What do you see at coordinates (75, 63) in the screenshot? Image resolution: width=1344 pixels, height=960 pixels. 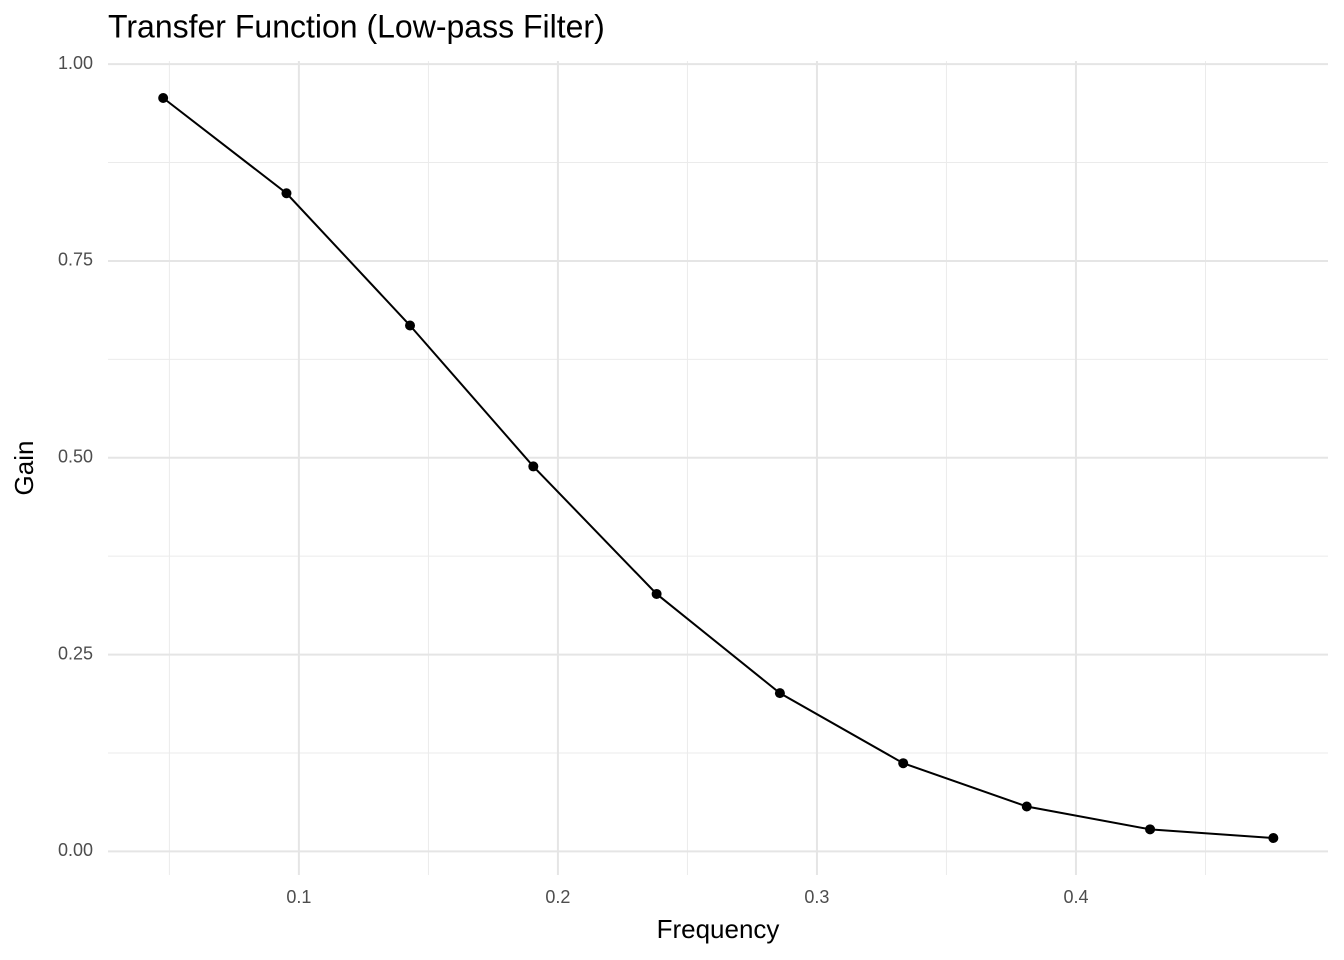 I see `y-tick-label: 1.00` at bounding box center [75, 63].